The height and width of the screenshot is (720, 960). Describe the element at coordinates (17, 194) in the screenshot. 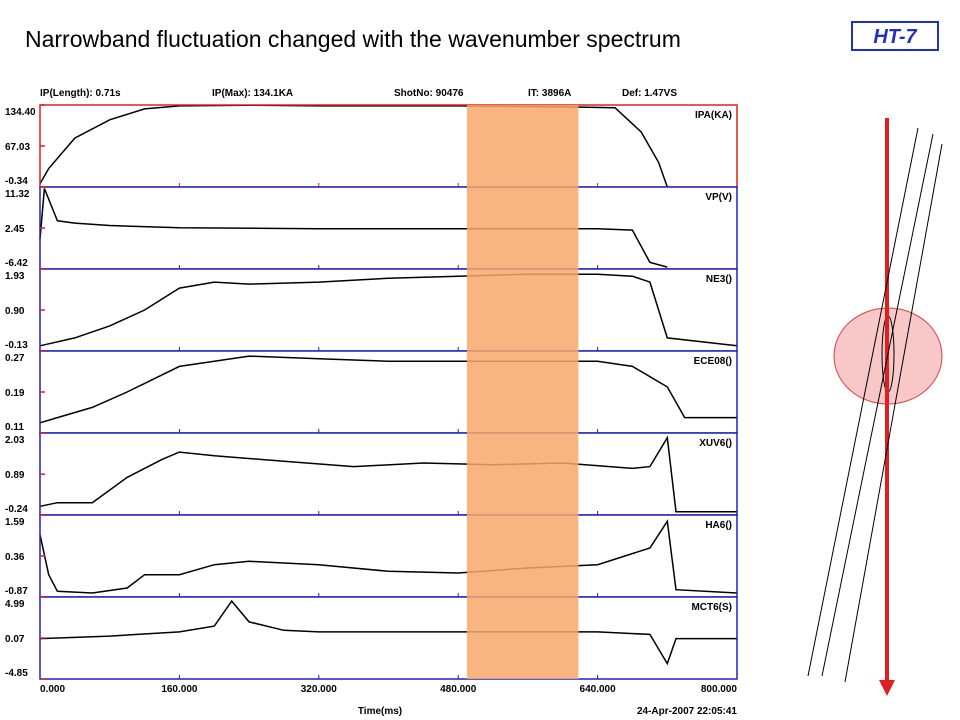

I see `y-tick-label: 11.32` at that location.